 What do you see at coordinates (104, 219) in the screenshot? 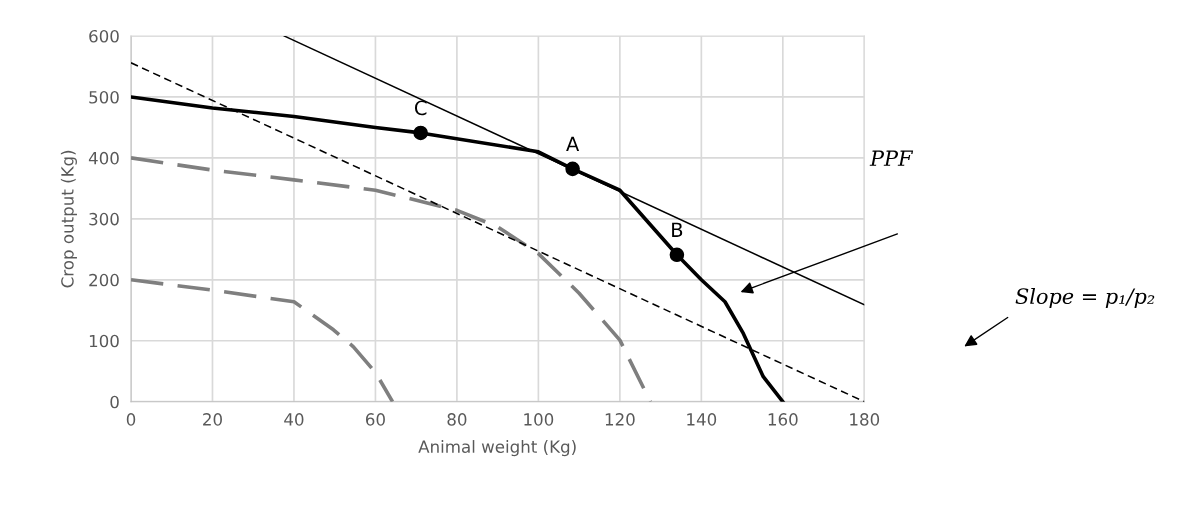
I see `y-tick-label: 300` at bounding box center [104, 219].